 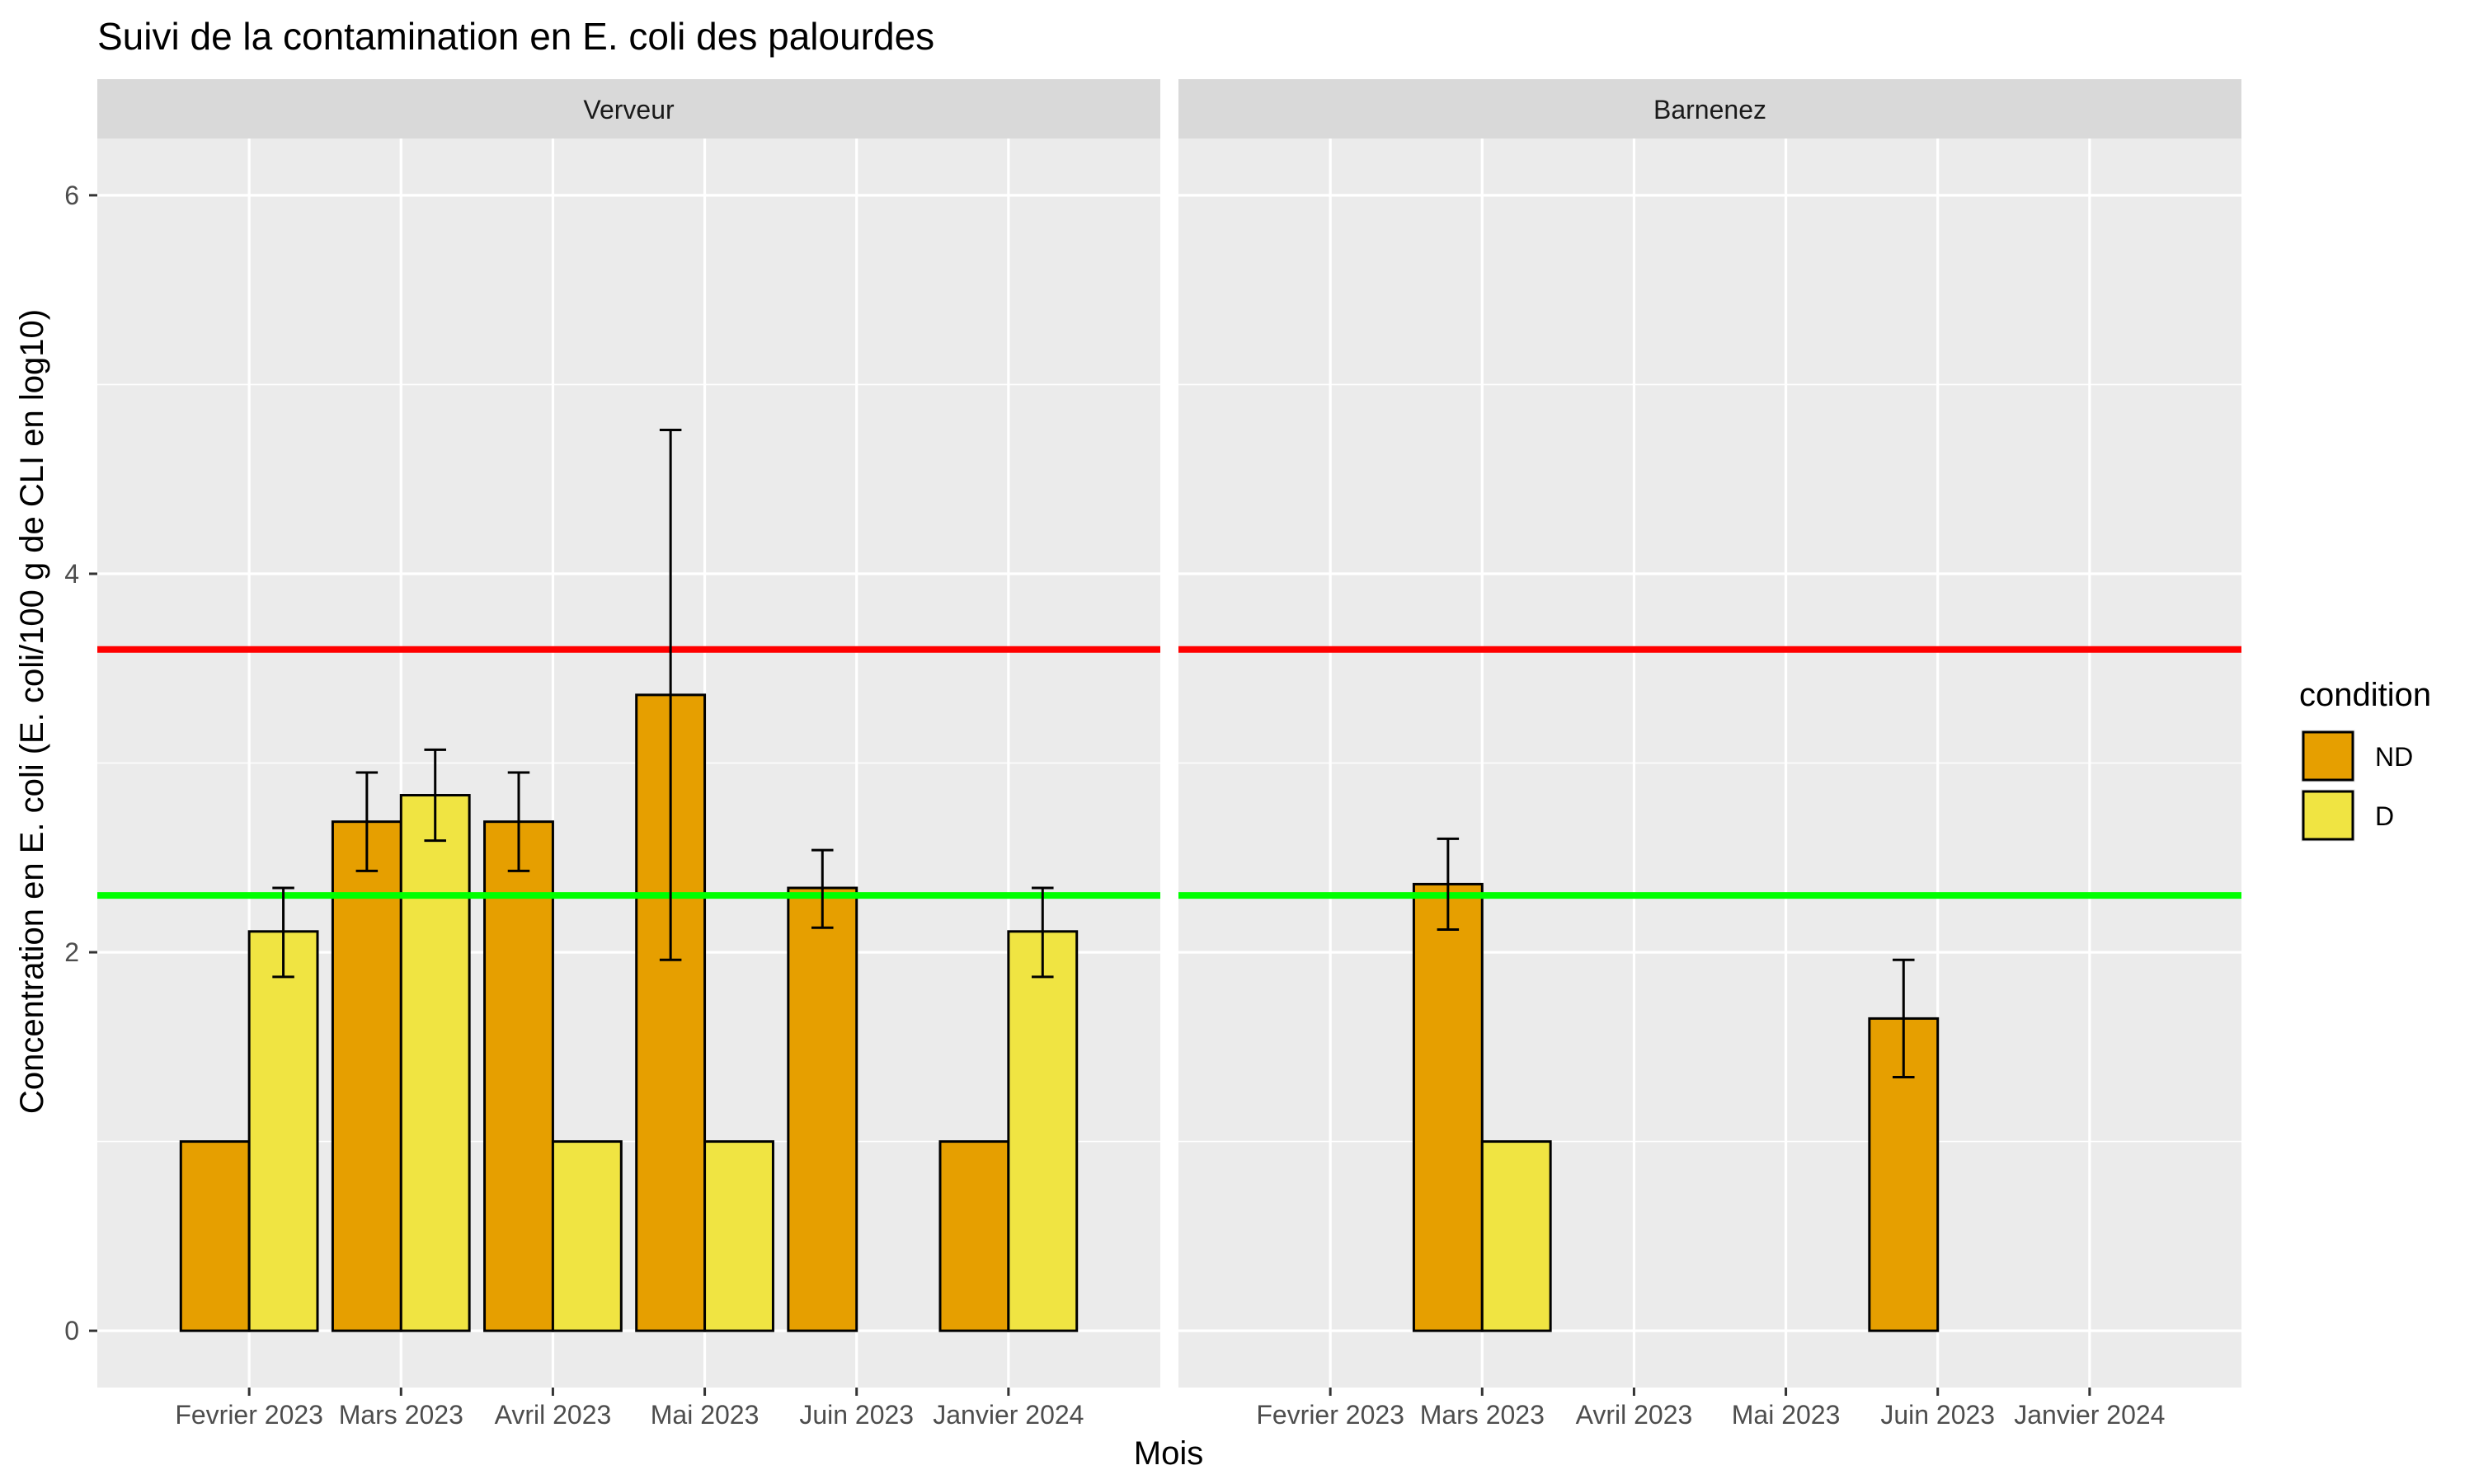 I want to click on legend-item-nd: ND, so click(x=2357, y=756).